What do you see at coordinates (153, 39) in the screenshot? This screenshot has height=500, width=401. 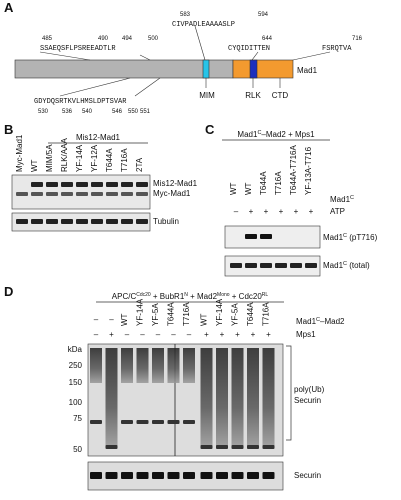 I see `residue-number: 500` at bounding box center [153, 39].